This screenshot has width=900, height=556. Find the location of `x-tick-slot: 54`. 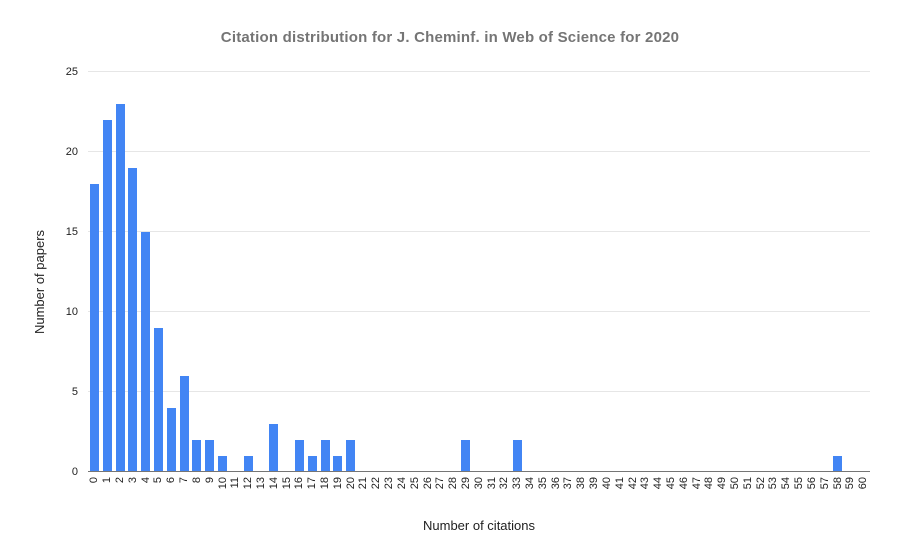

x-tick-slot: 54 is located at coordinates (786, 496).